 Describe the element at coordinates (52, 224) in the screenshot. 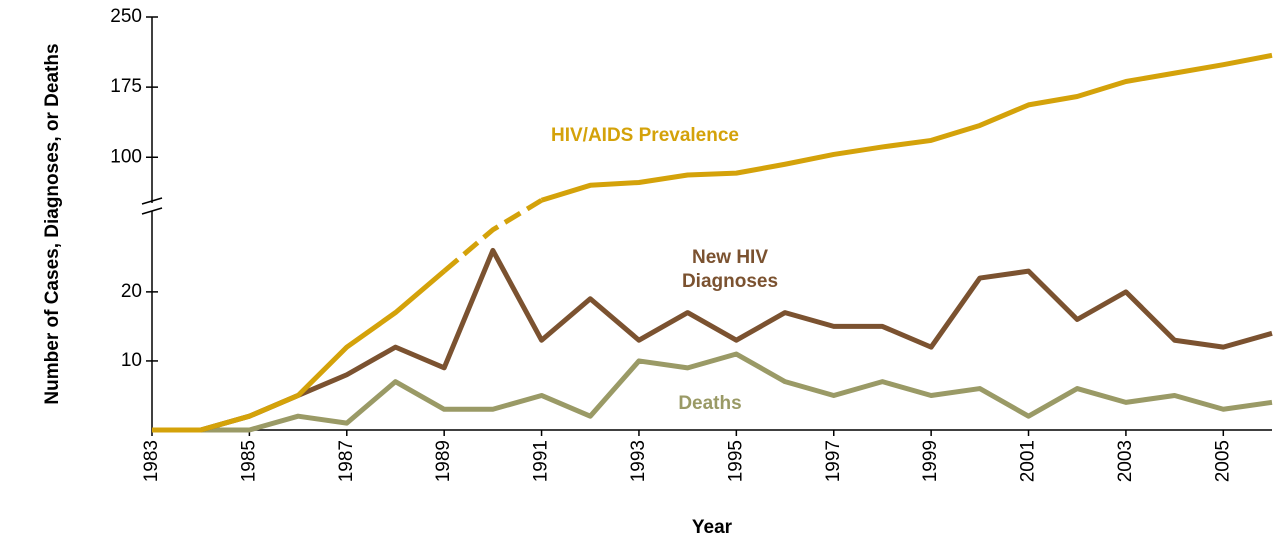

I see `y-axis-title: Number of Cases, Diagnoses, or Deaths` at that location.